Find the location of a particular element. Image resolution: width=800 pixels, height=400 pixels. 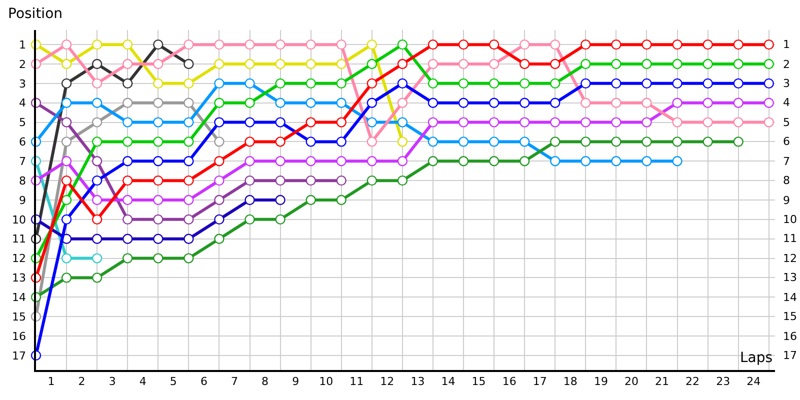

x-tick-label: 3 is located at coordinates (112, 381).